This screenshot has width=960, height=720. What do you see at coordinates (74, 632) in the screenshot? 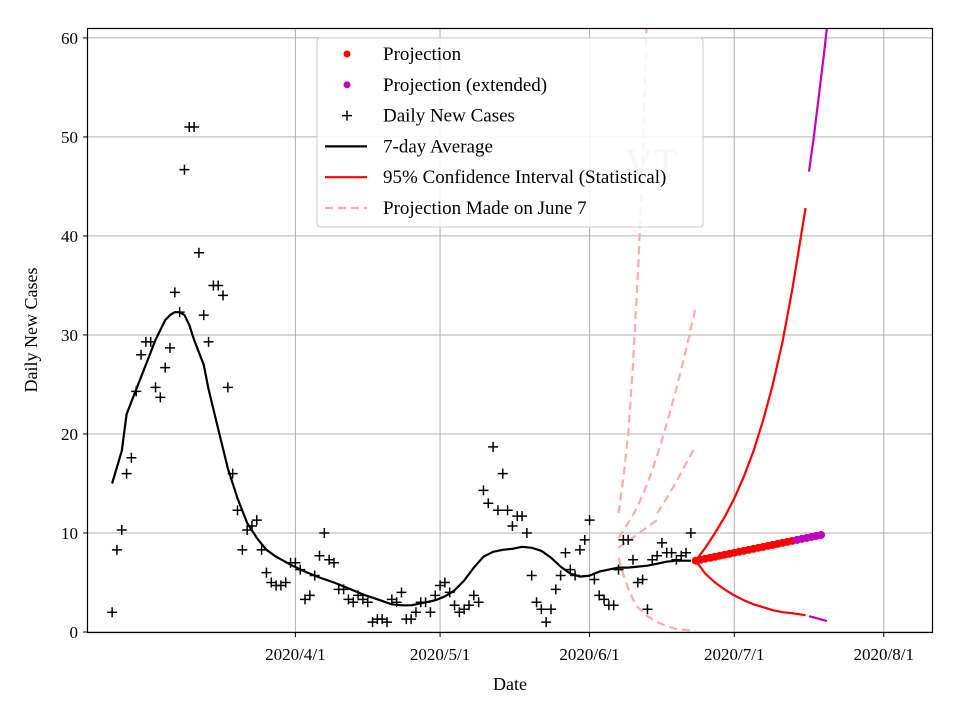
I see `y-tick-label: 0` at bounding box center [74, 632].